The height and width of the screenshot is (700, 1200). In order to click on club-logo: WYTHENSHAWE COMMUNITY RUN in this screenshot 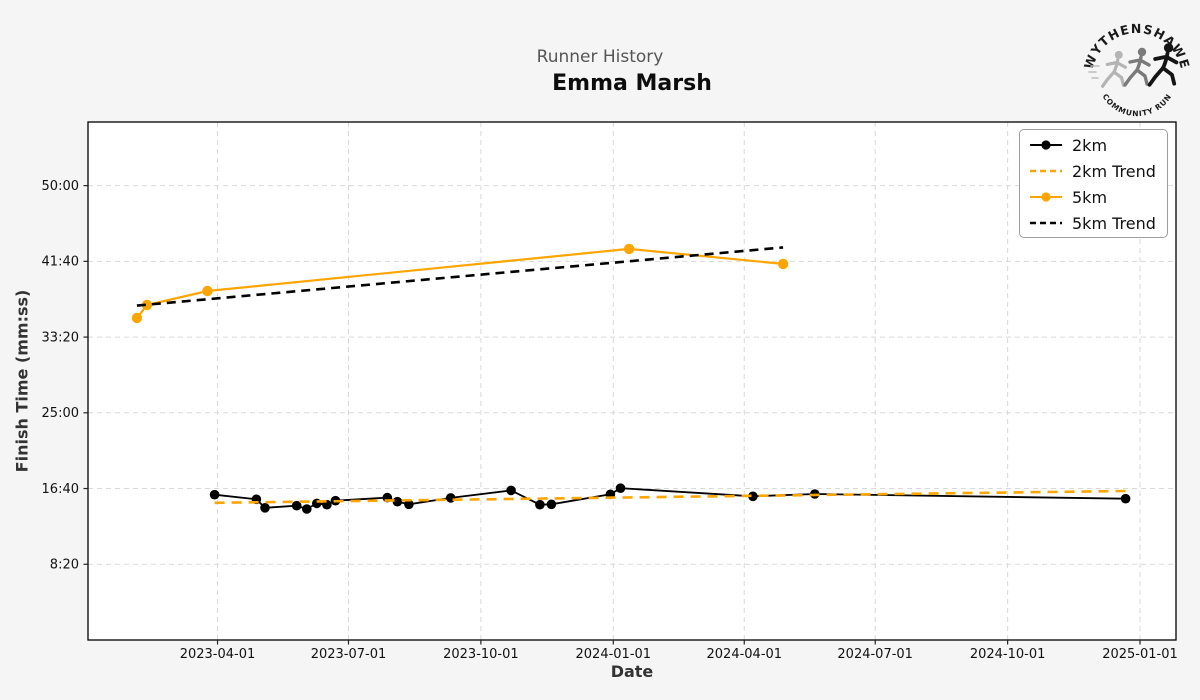, I will do `click(1136, 69)`.